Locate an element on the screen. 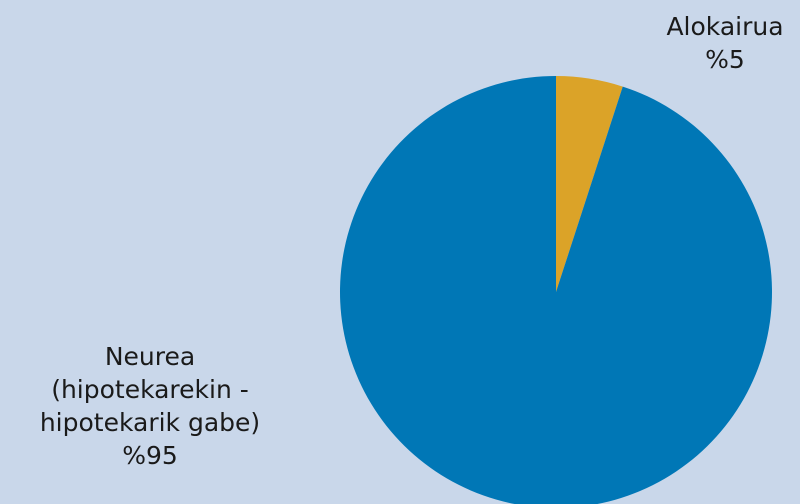 The width and height of the screenshot is (800, 504). slice-value-neurea: %95 is located at coordinates (150, 455).